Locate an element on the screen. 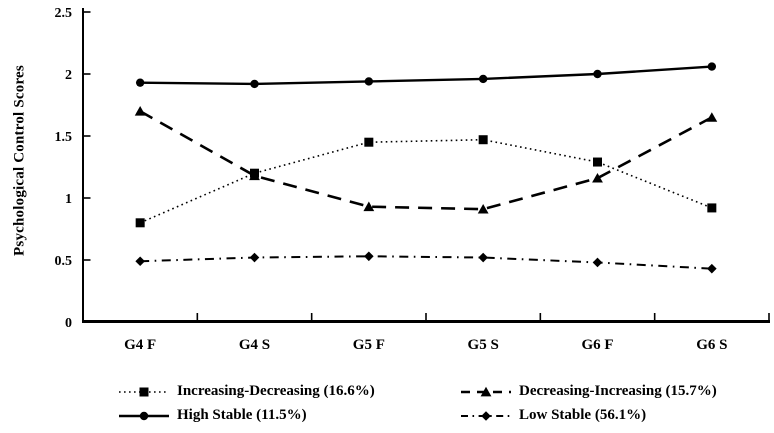 The height and width of the screenshot is (433, 774). x-category-label: G6 F is located at coordinates (597, 345).